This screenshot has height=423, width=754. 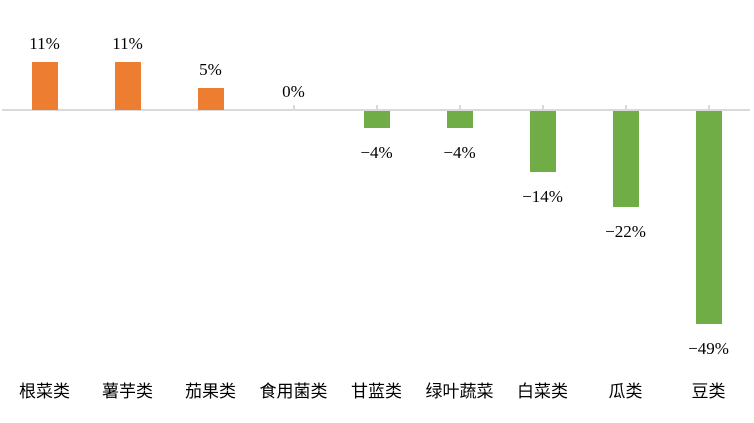 What do you see at coordinates (44, 391) in the screenshot?
I see `category-label: 根菜类` at bounding box center [44, 391].